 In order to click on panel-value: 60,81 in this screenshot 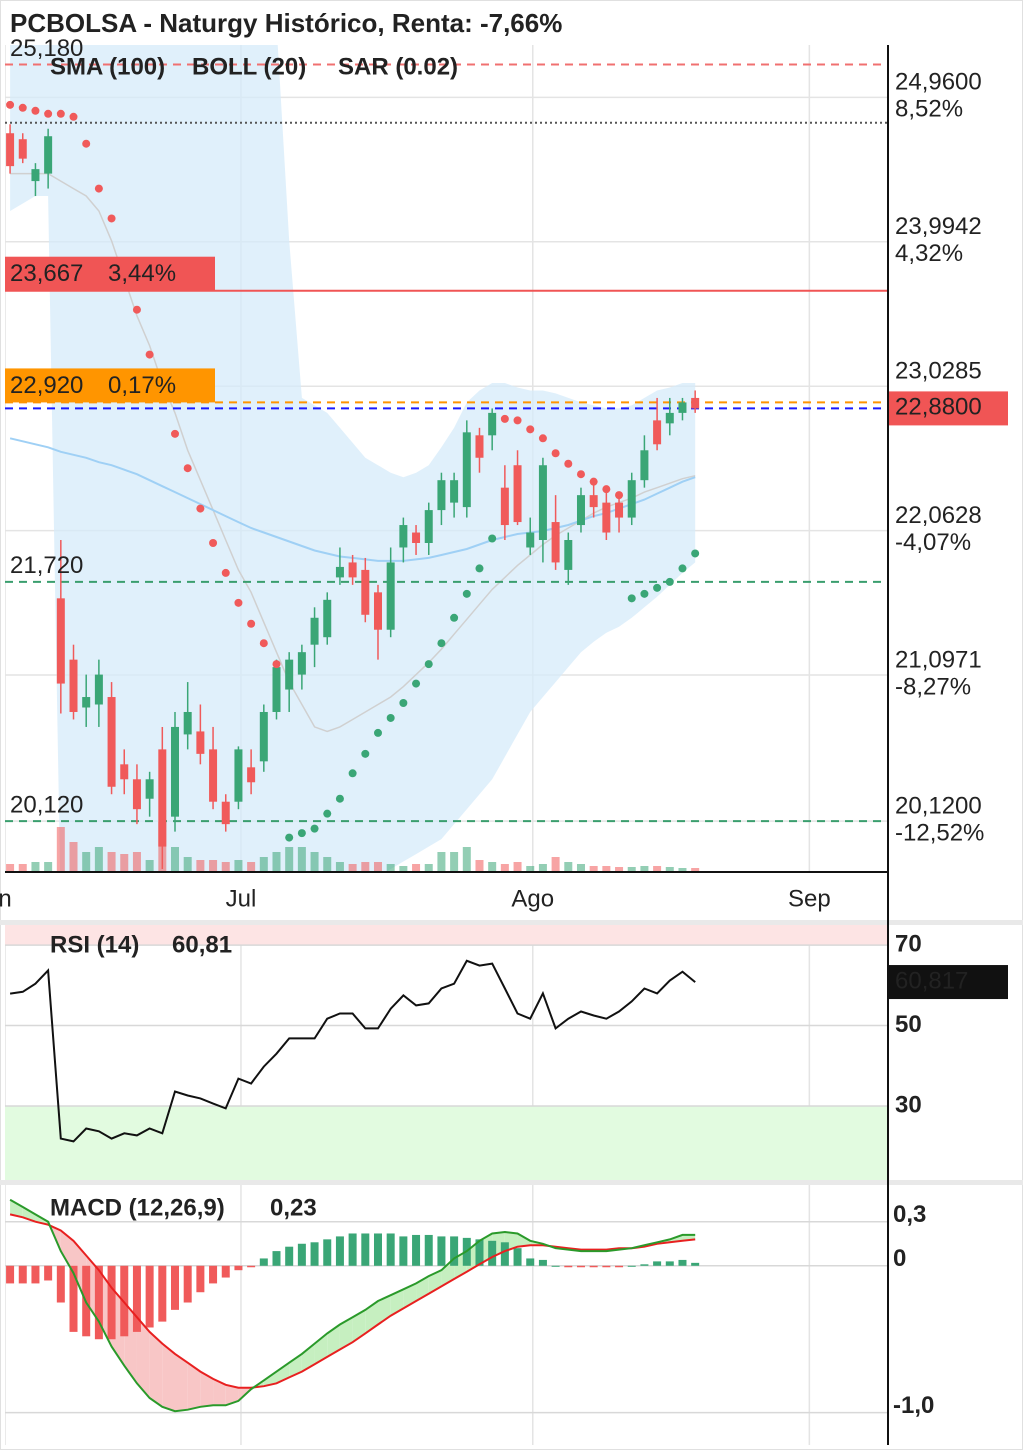, I will do `click(202, 944)`.